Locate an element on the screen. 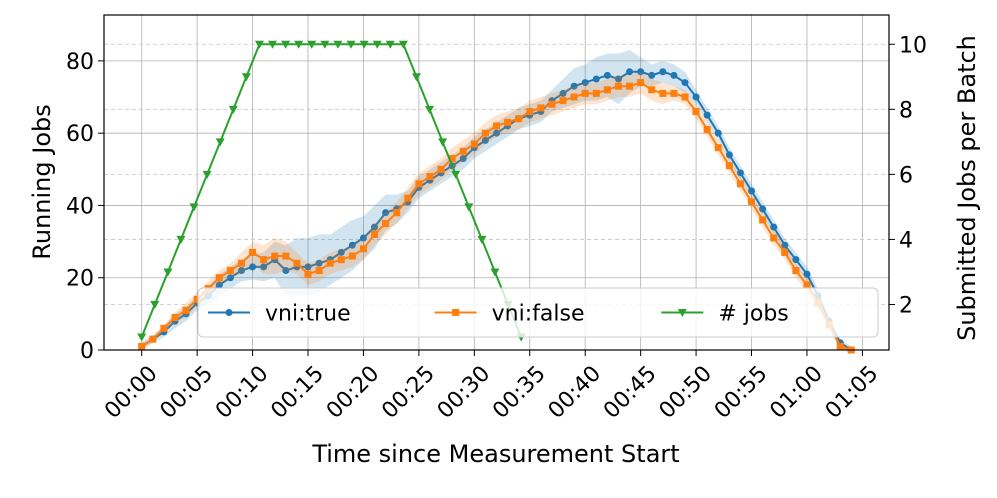  y-tick-label: 60 is located at coordinates (80, 134).